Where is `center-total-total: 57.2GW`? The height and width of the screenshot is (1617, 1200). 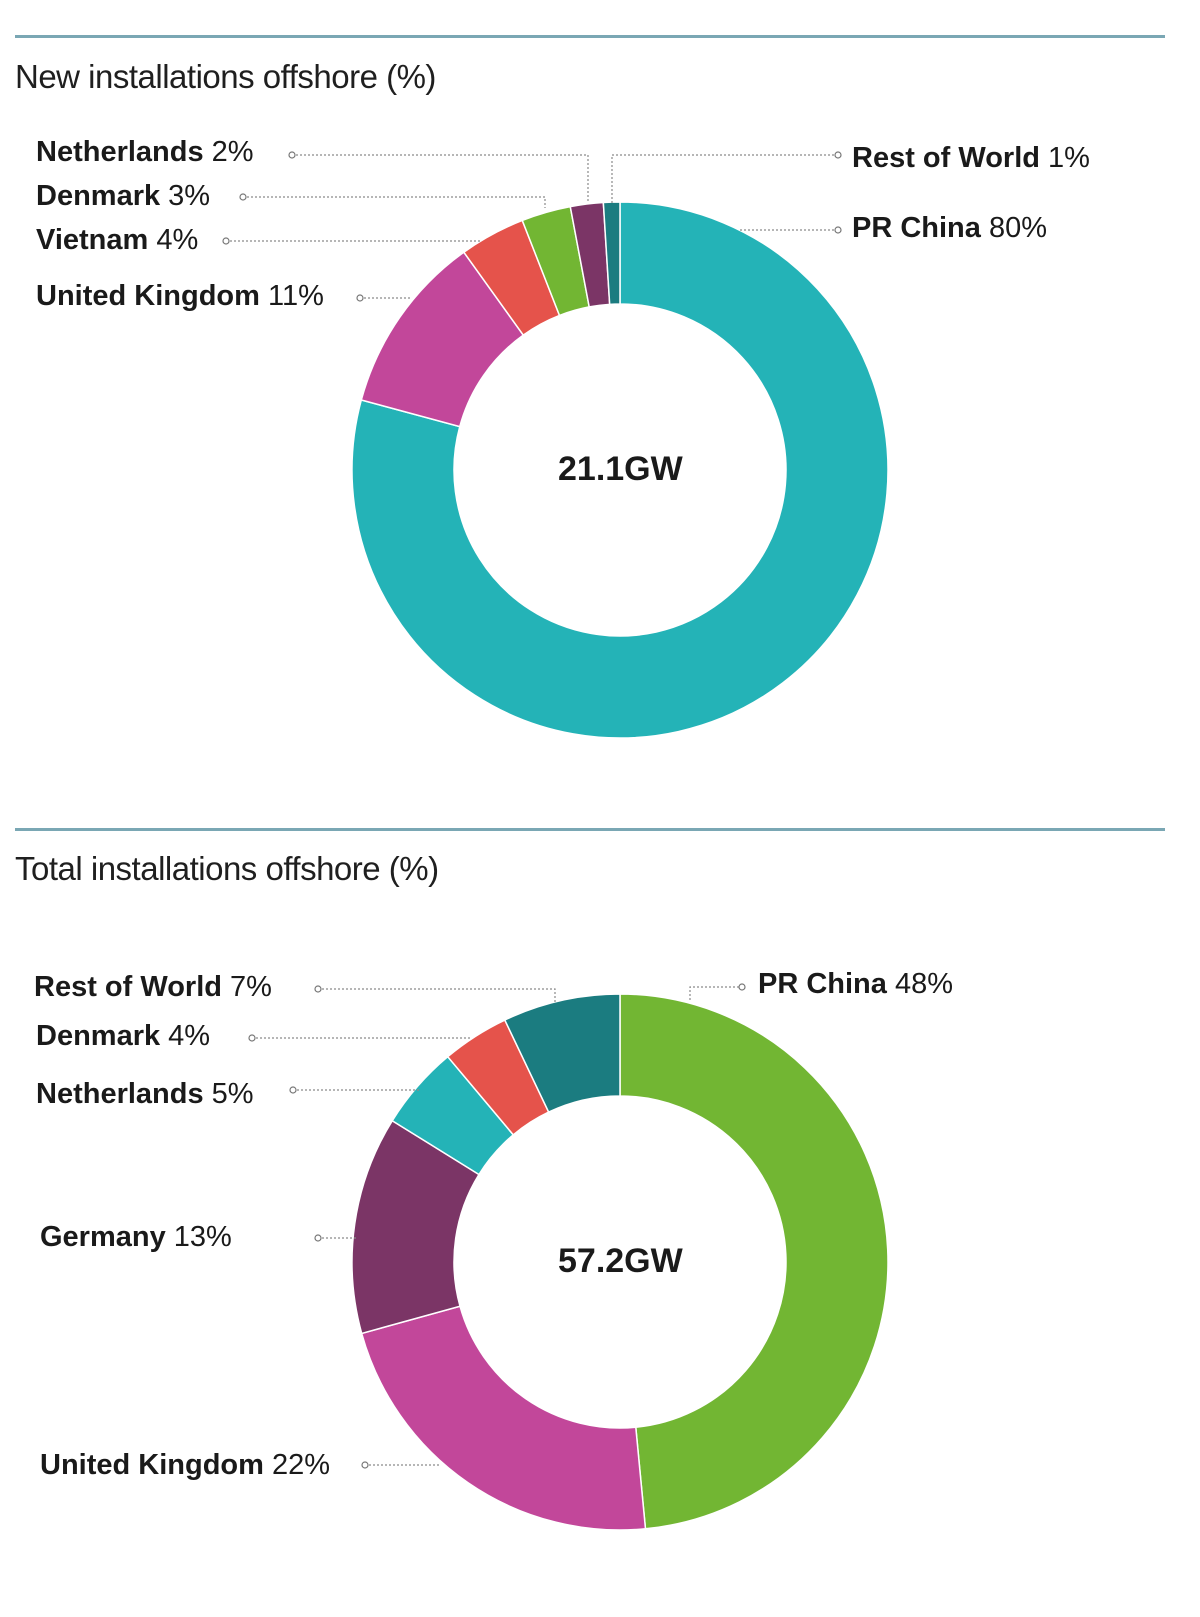
center-total-total: 57.2GW is located at coordinates (620, 1261).